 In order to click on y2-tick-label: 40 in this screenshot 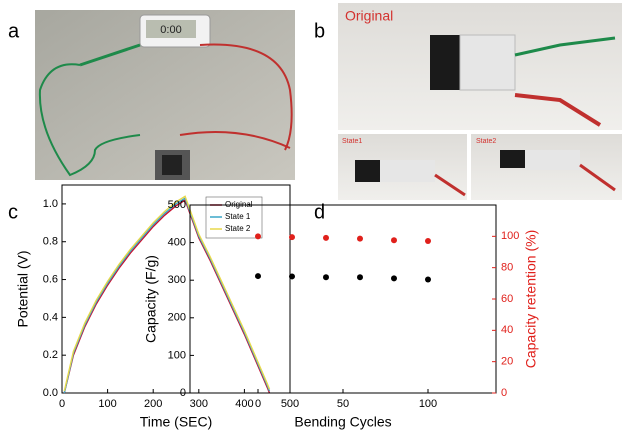, I will do `click(507, 330)`.